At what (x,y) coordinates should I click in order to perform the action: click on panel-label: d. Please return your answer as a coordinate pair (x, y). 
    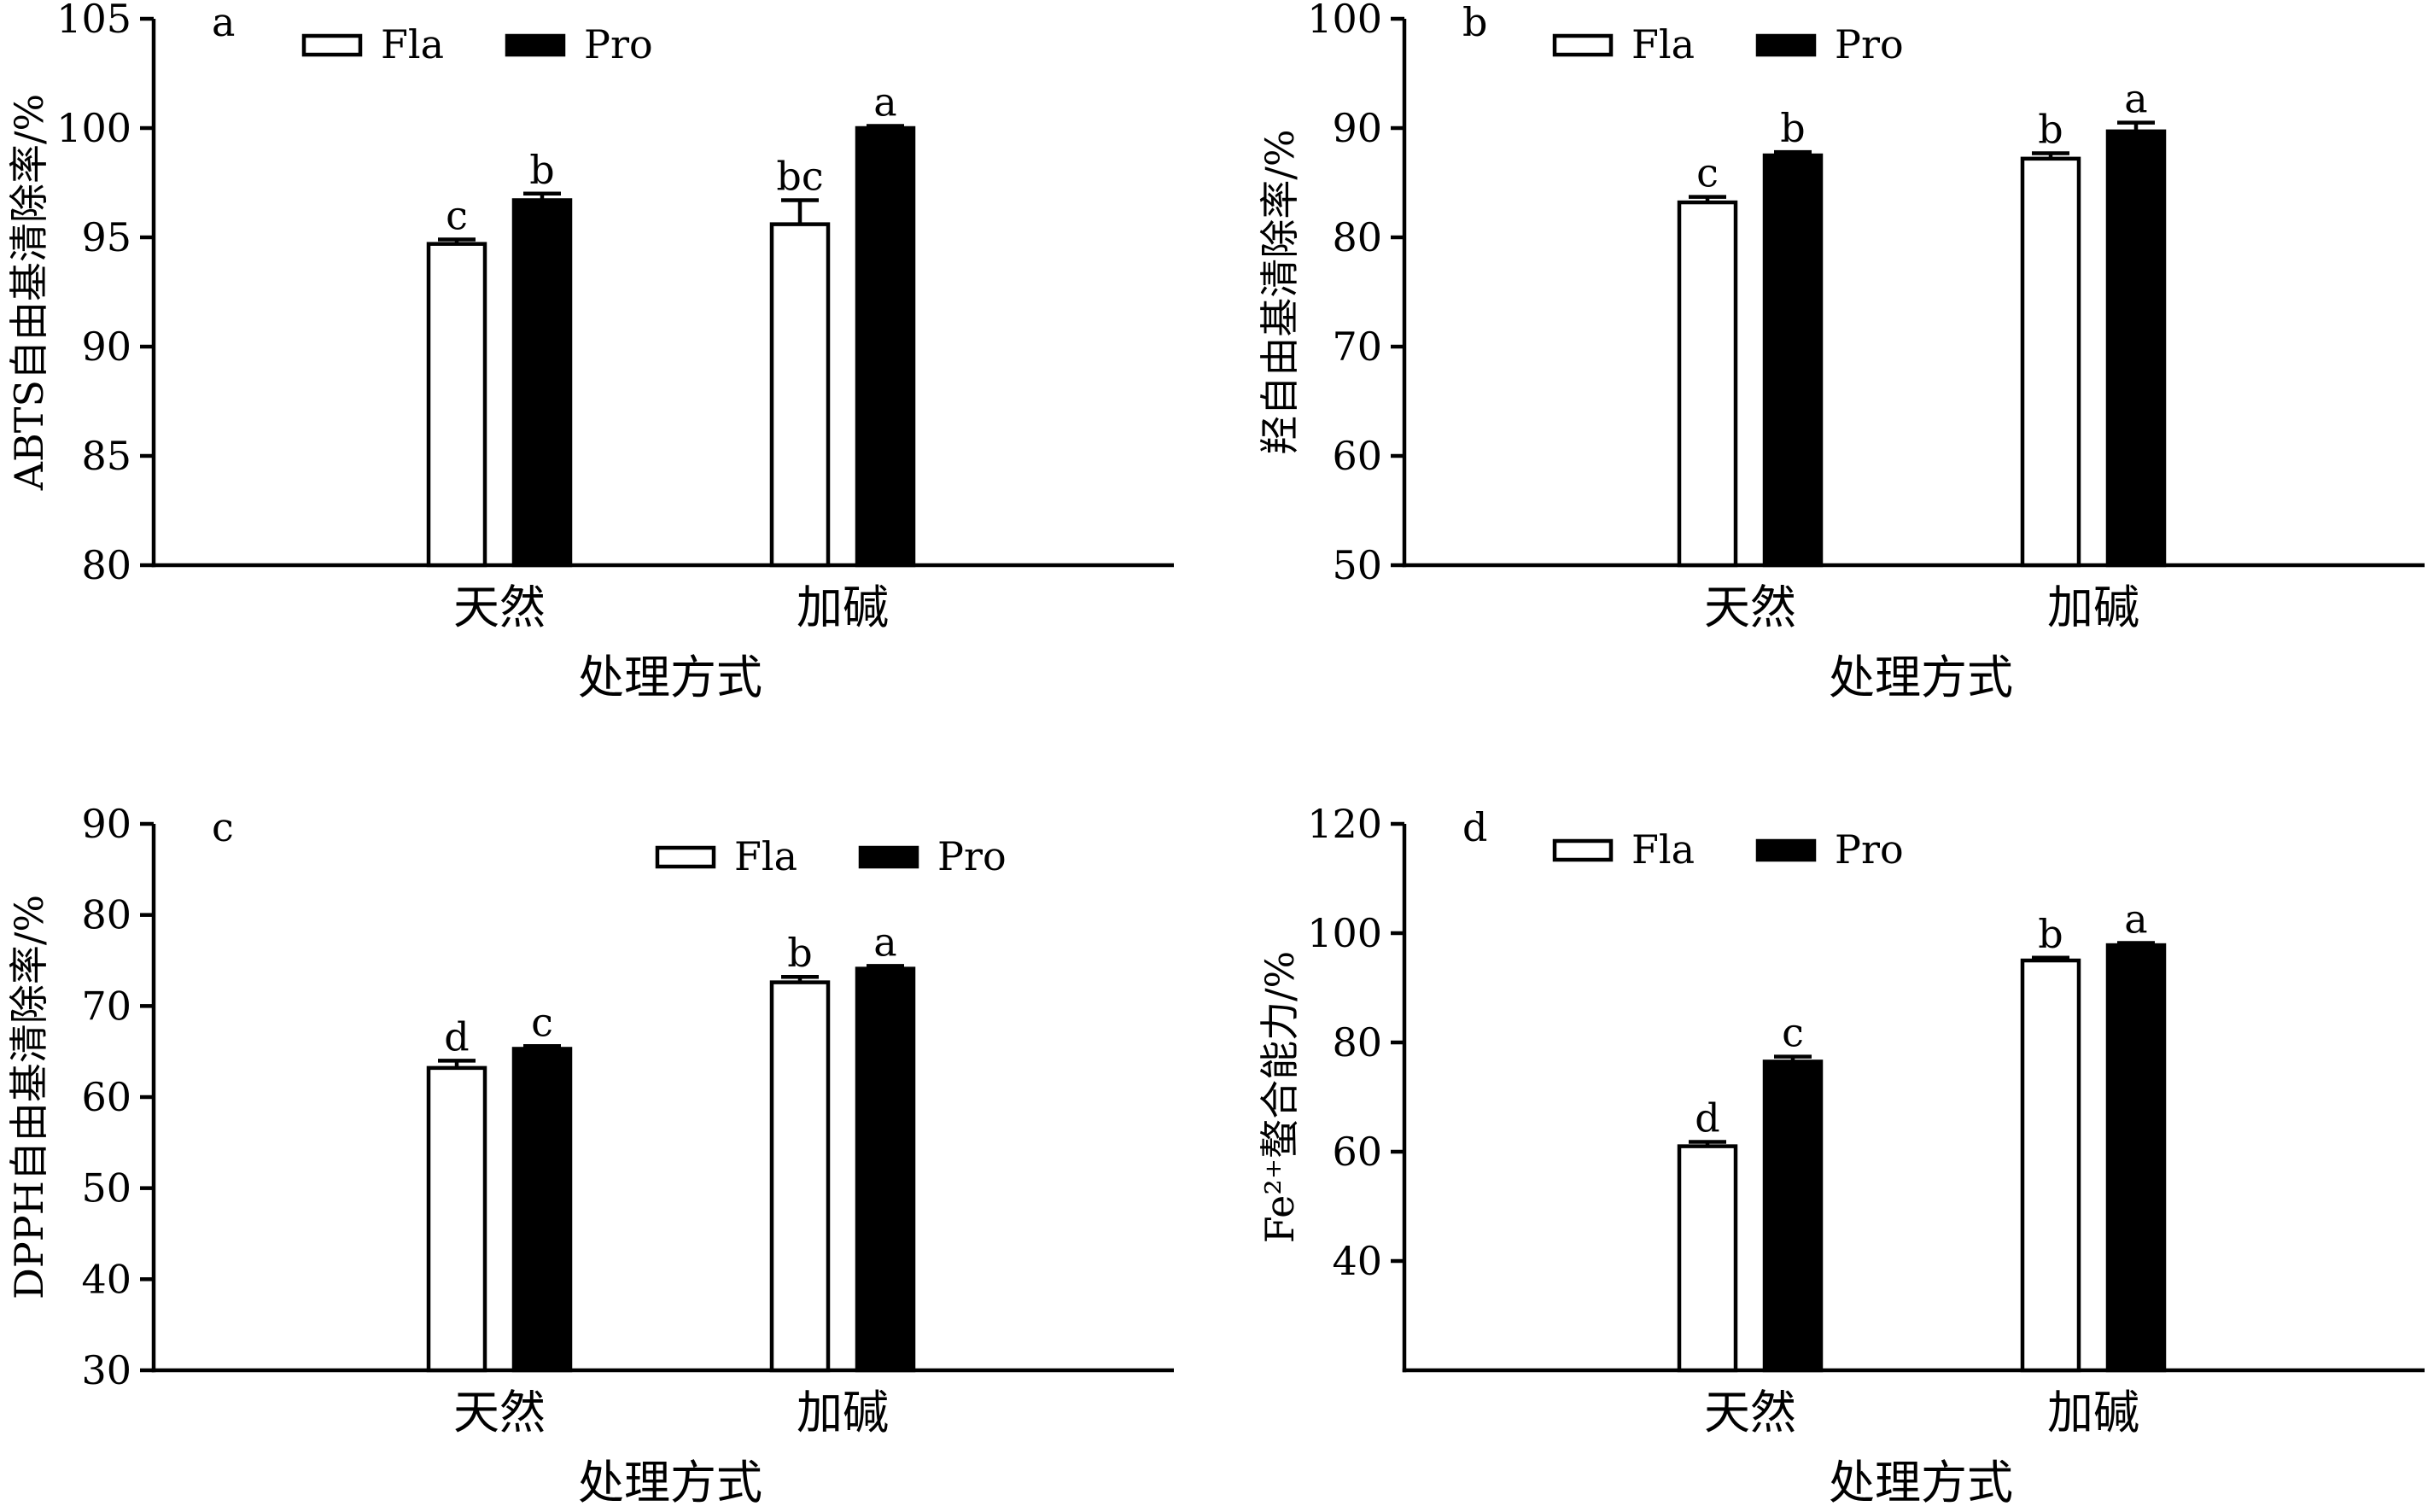
    Looking at the image, I should click on (1474, 827).